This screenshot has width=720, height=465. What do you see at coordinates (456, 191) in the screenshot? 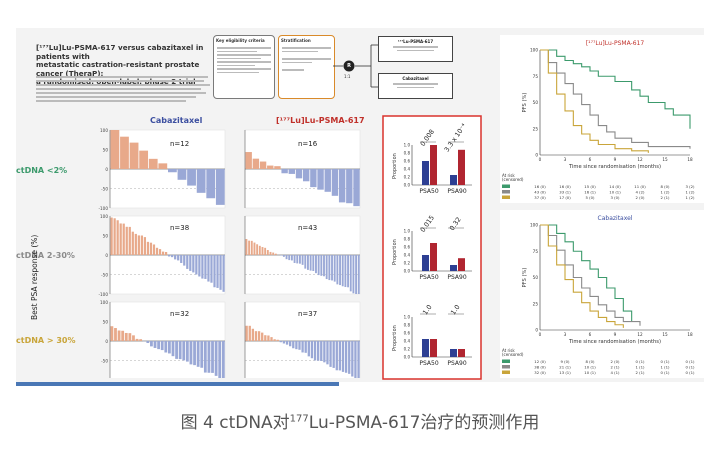
I see `category-label-psa90: PSA90` at bounding box center [456, 191].